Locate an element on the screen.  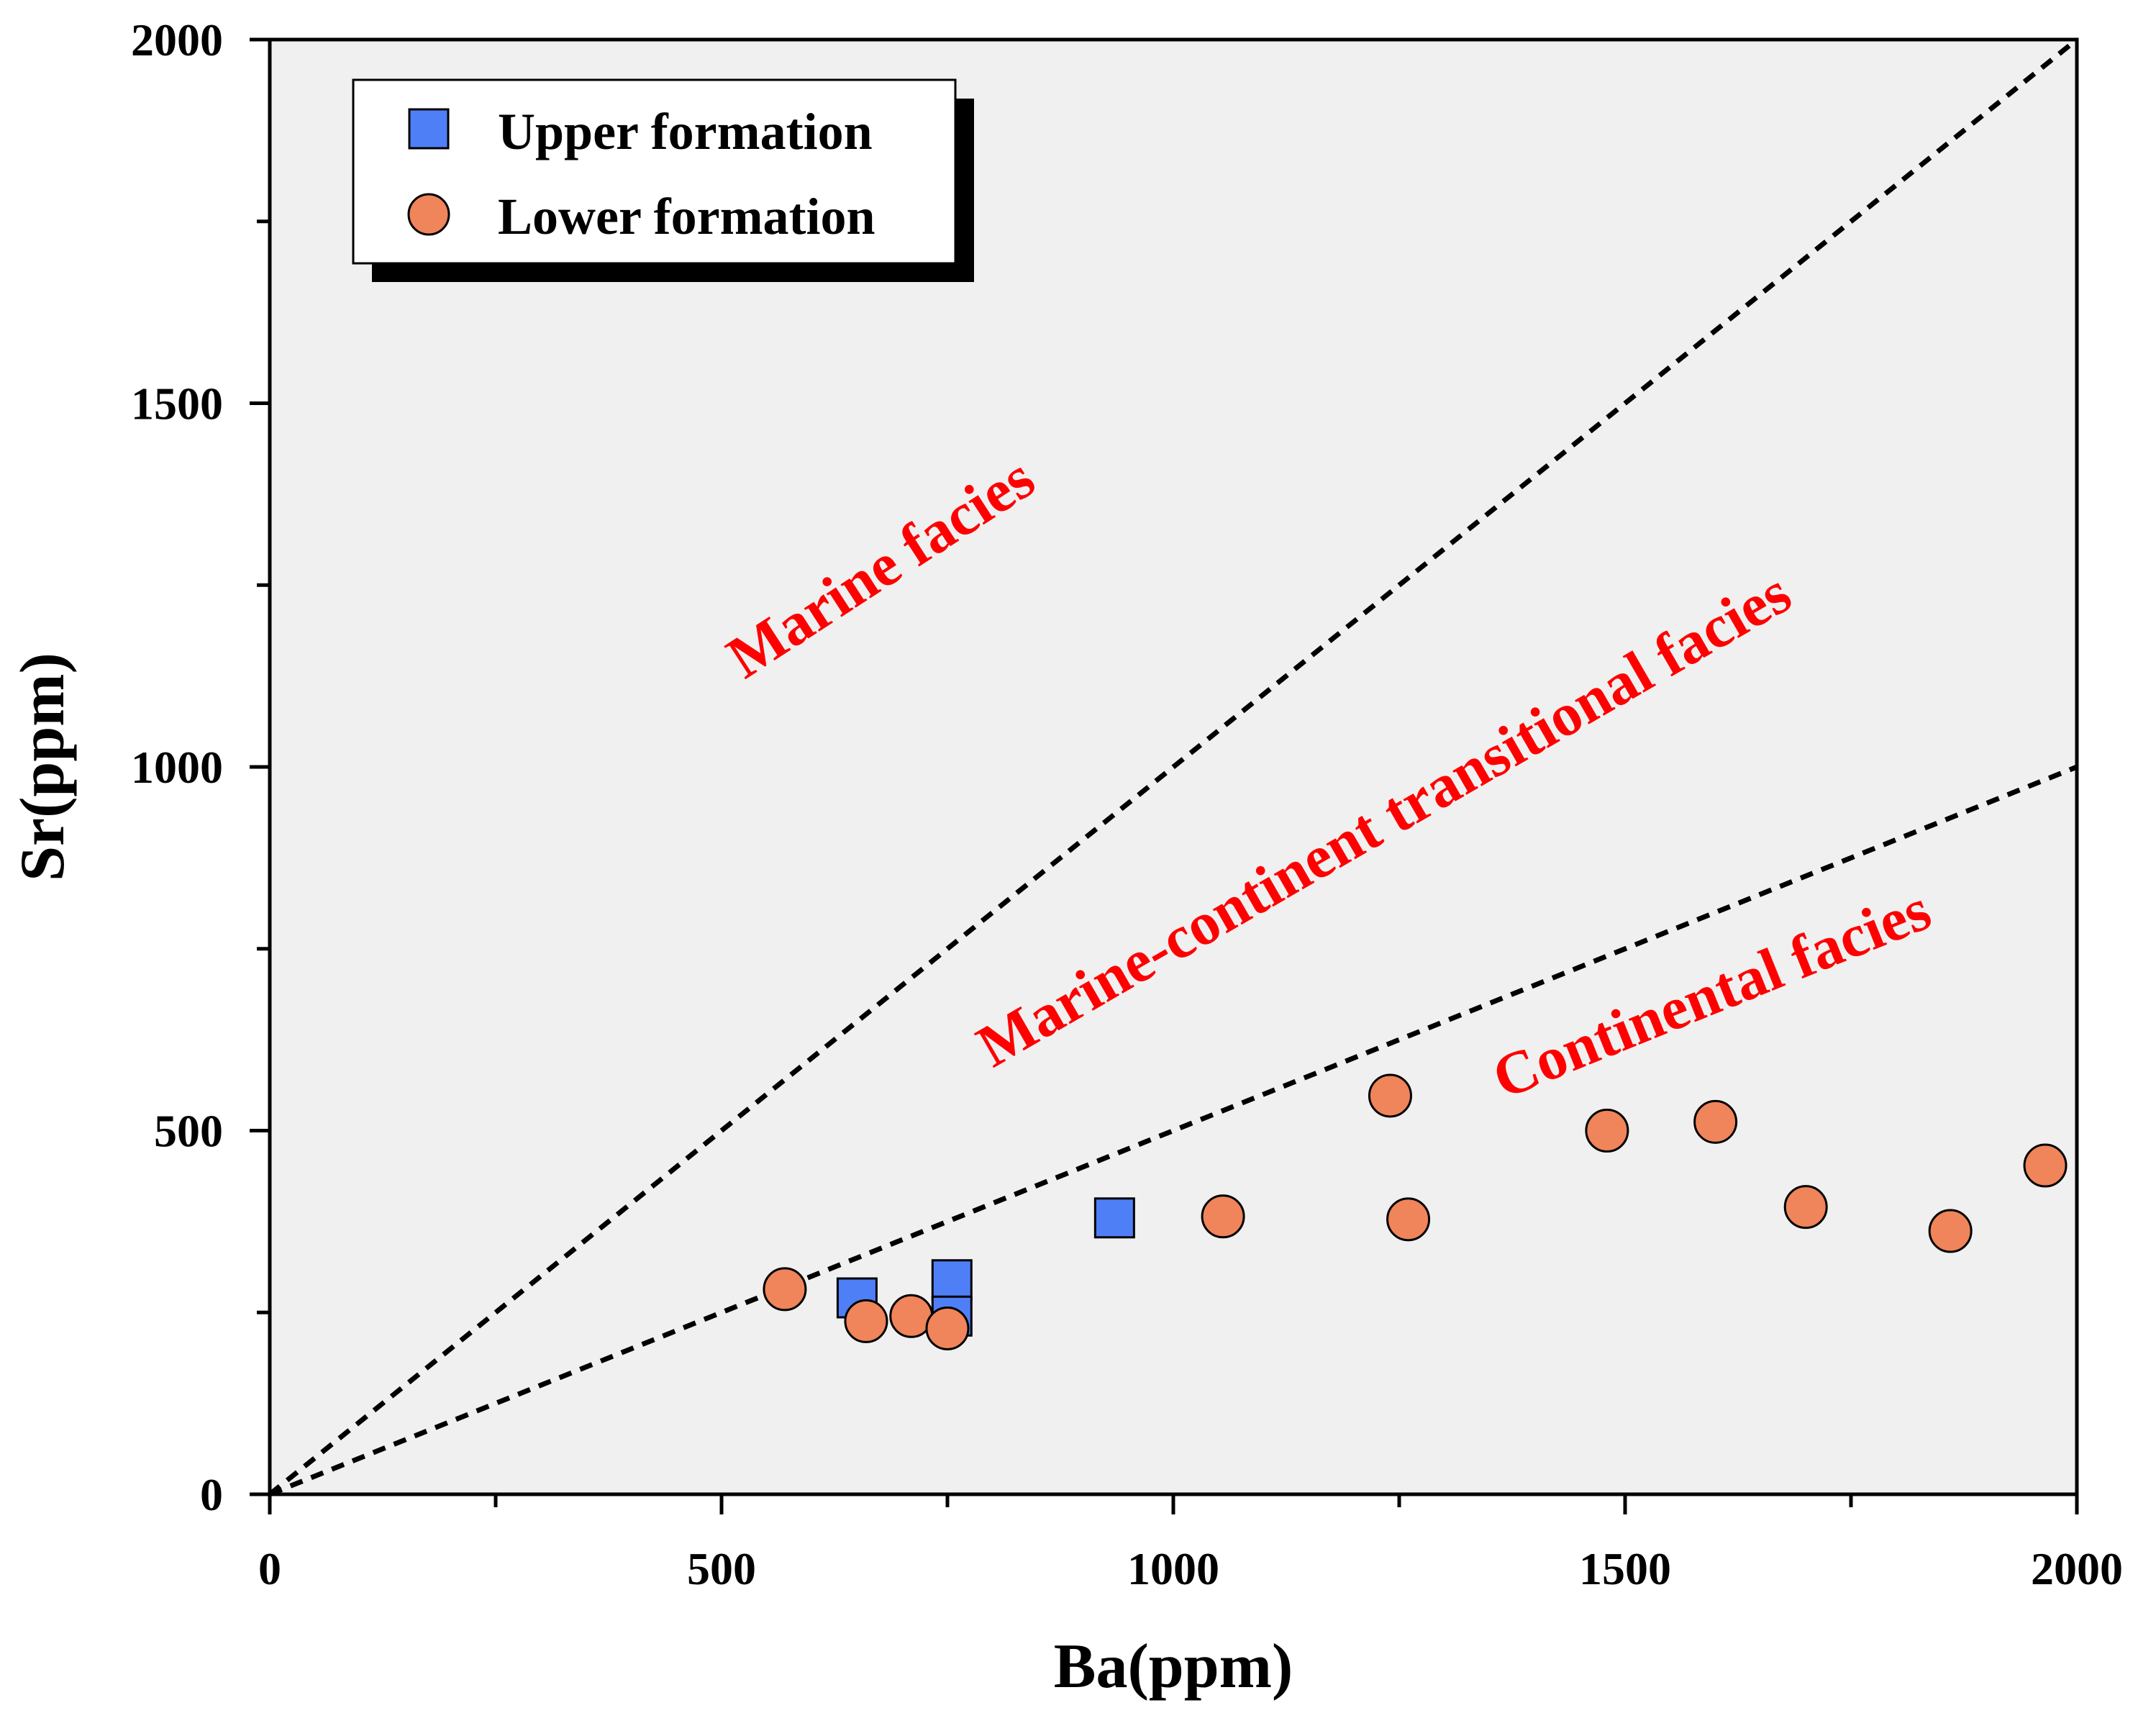
x-tick-label: 1000 is located at coordinates (1173, 1569).